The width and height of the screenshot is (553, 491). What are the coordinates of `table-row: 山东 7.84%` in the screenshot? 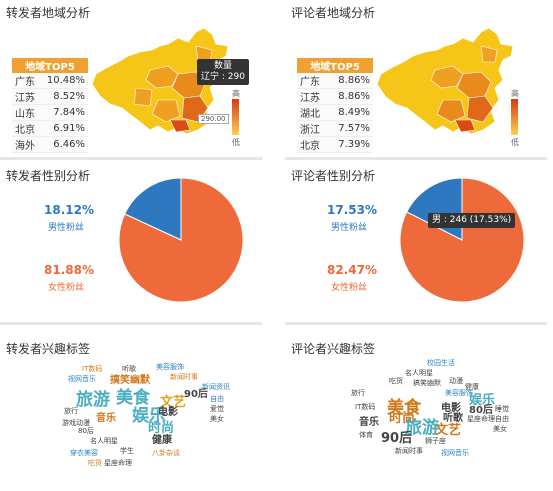 It's located at (50, 112).